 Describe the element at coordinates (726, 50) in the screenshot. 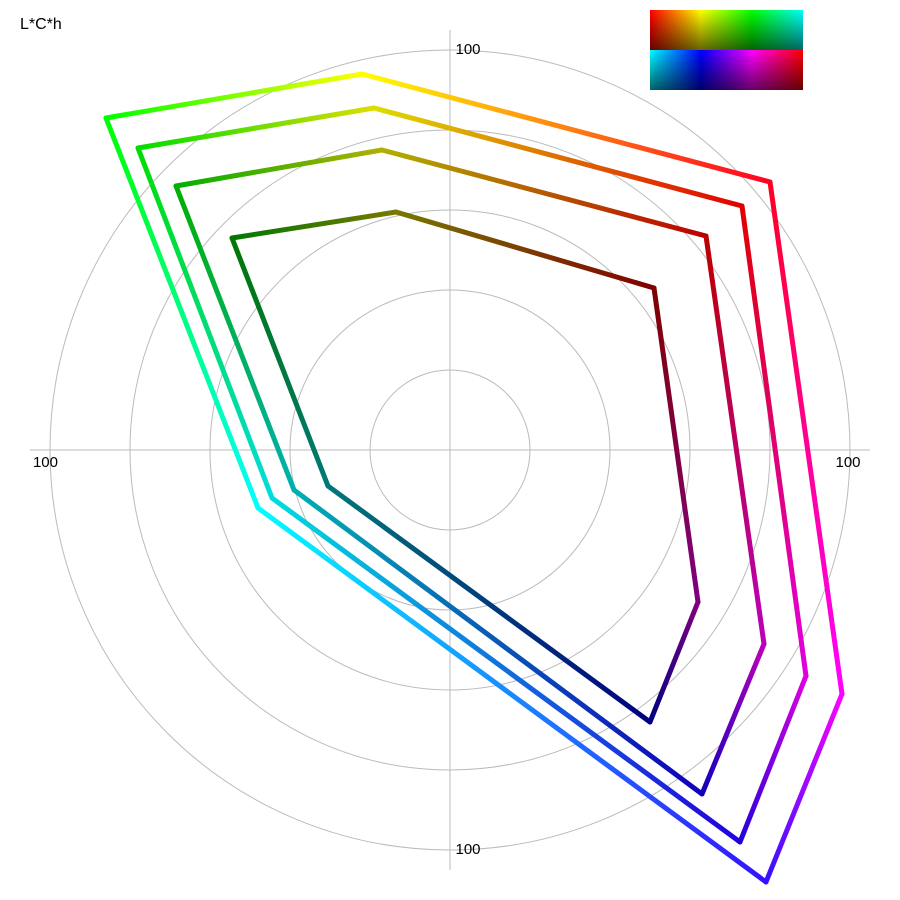

I see `swatch-grid` at that location.